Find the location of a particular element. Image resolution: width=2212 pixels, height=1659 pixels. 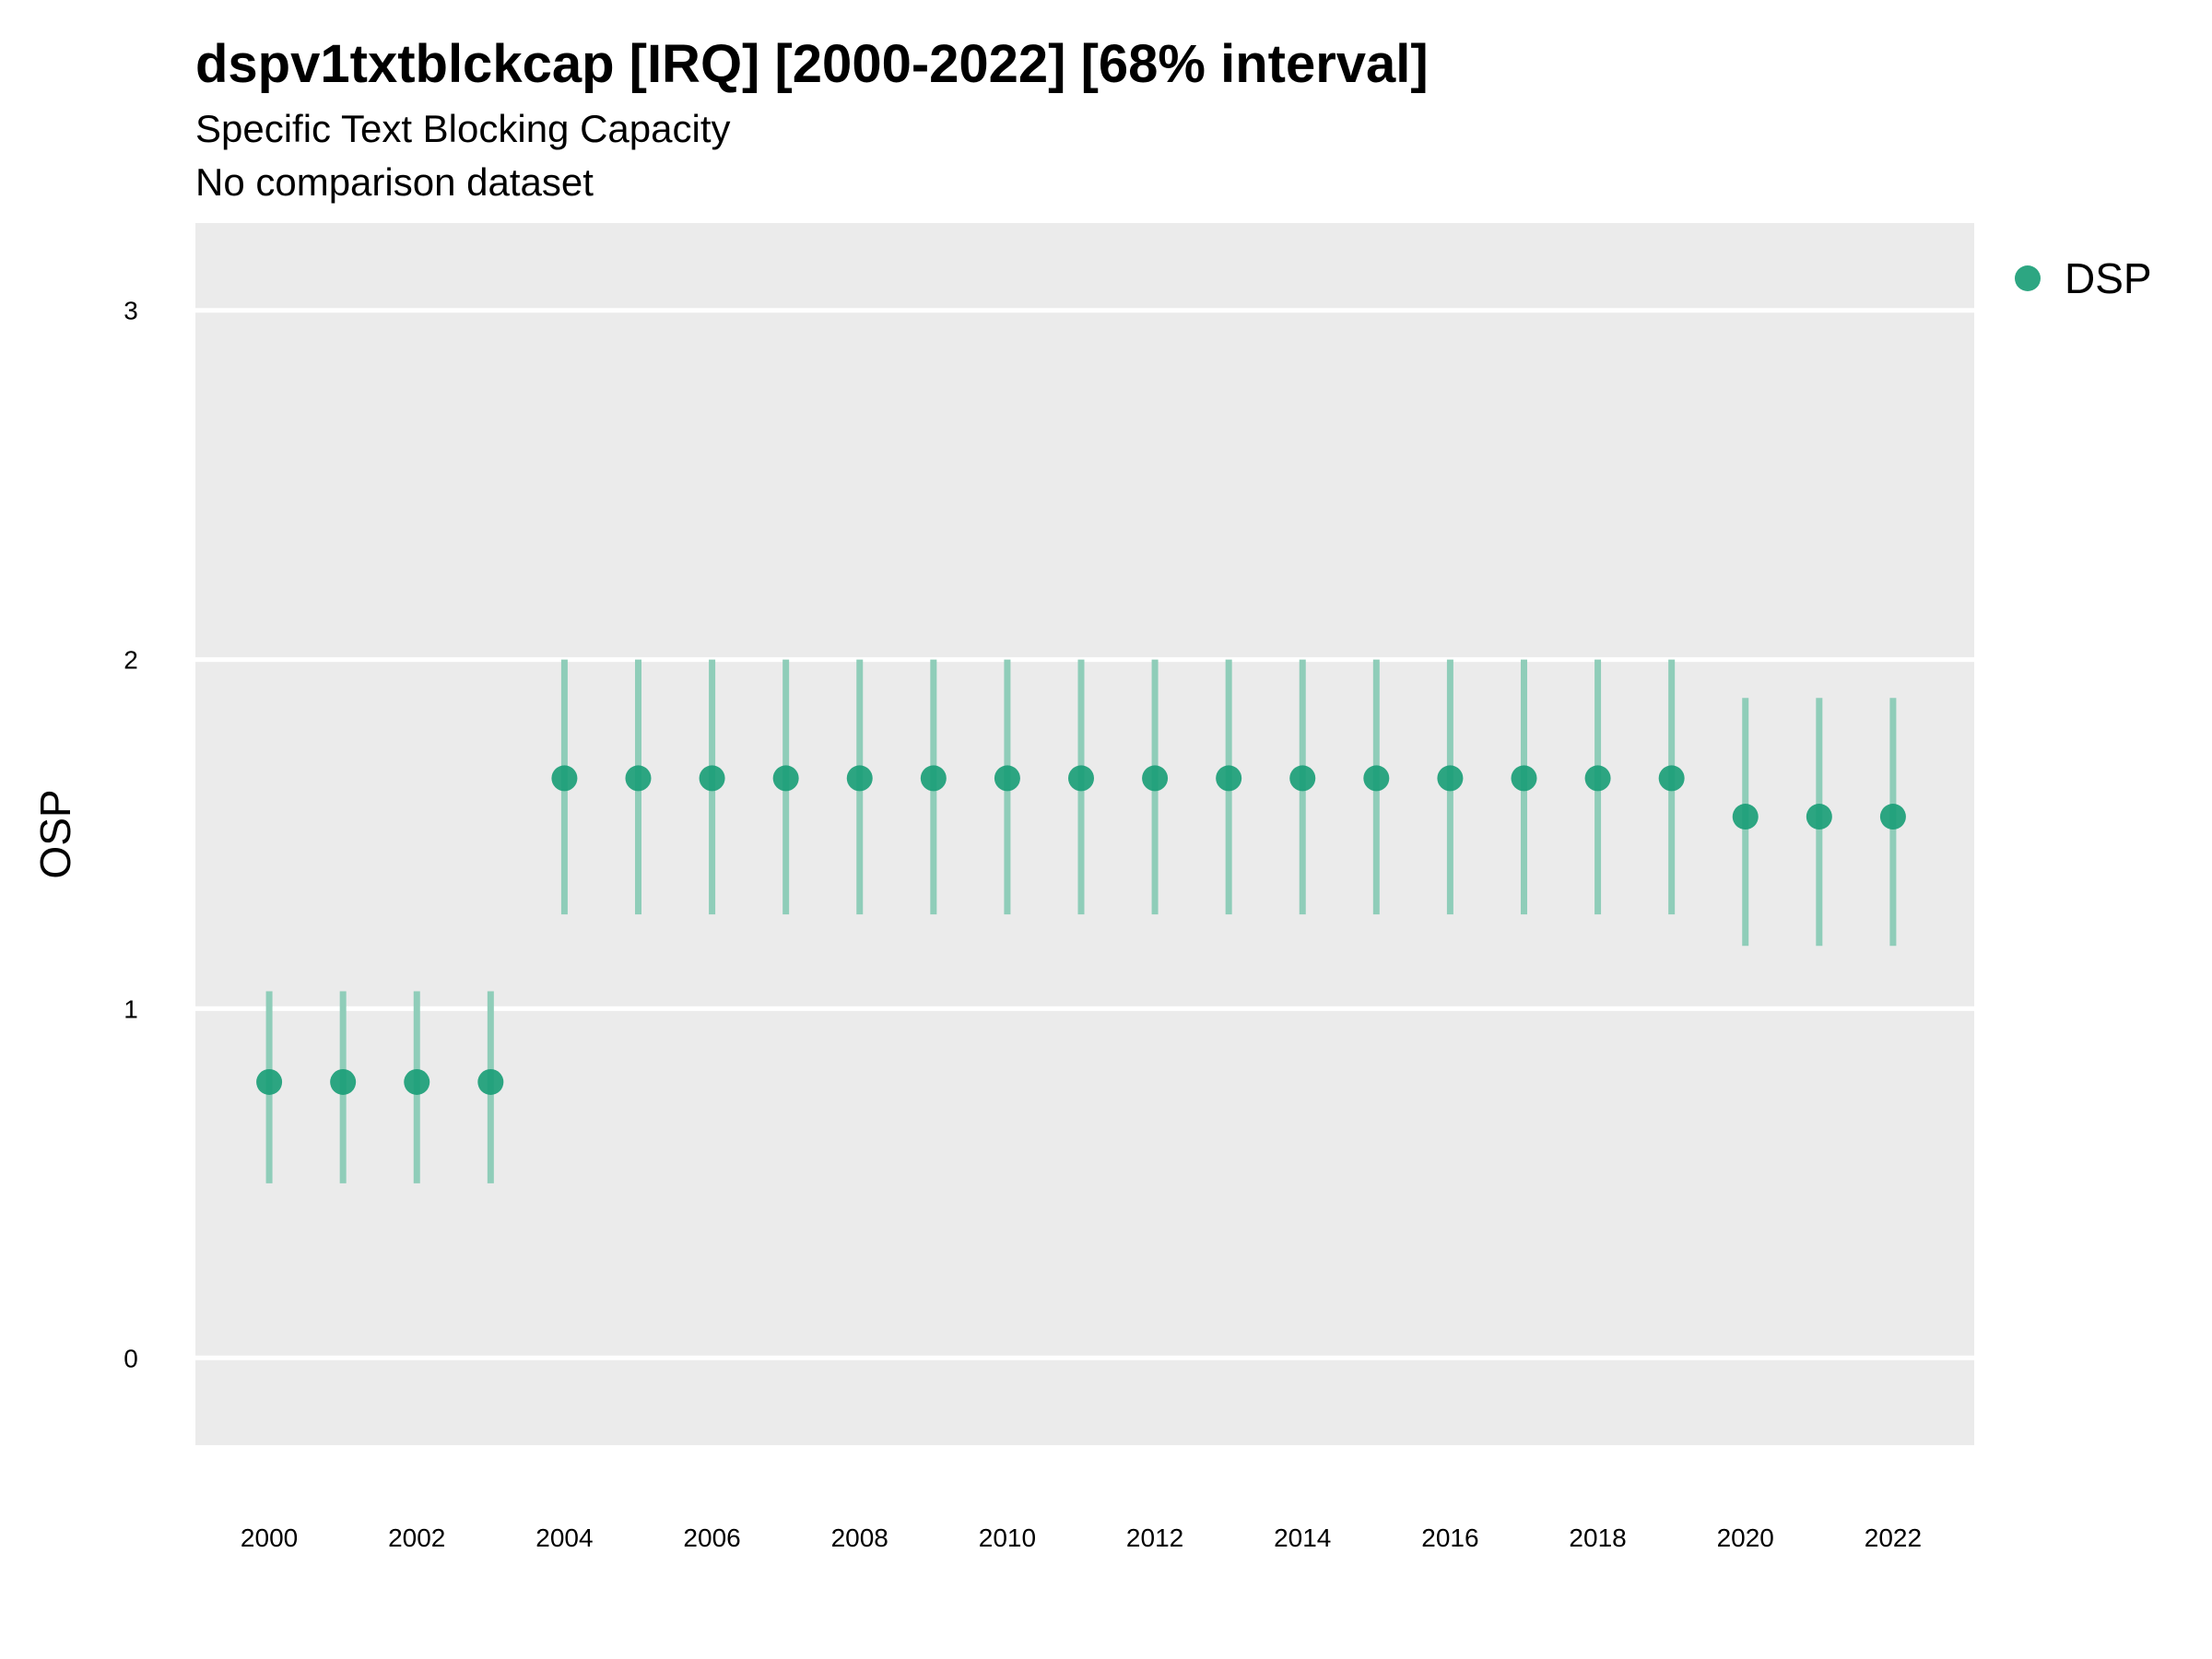

point-2006 is located at coordinates (712, 778).